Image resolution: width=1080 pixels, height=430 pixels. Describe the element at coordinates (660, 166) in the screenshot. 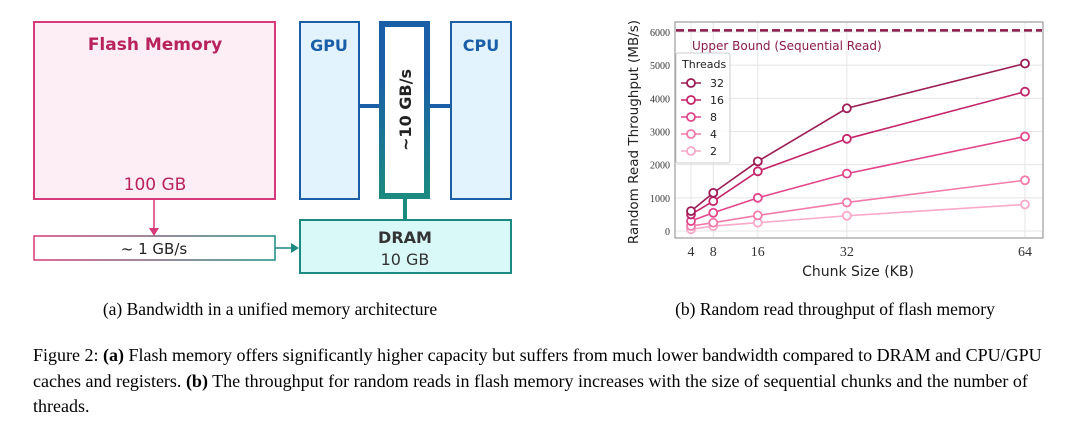

I see `y-tick-label: 2000` at that location.